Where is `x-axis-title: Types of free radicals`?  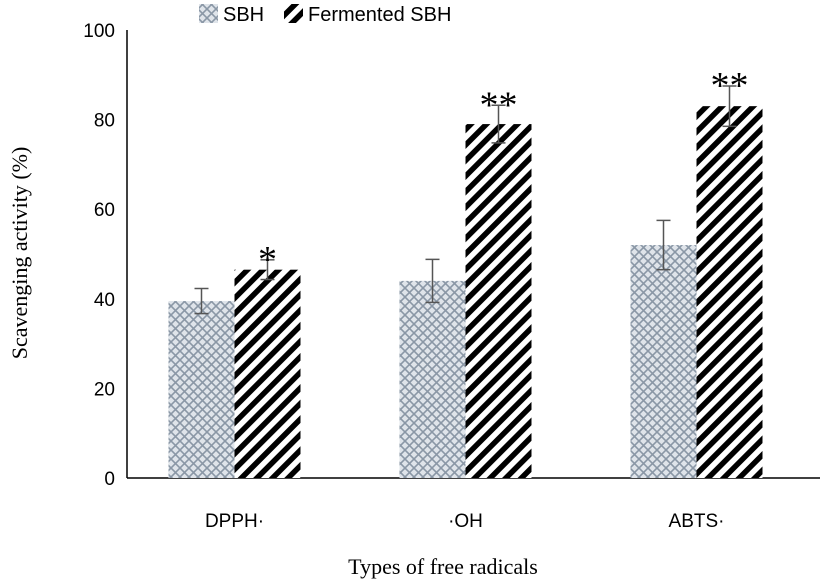
x-axis-title: Types of free radicals is located at coordinates (443, 566).